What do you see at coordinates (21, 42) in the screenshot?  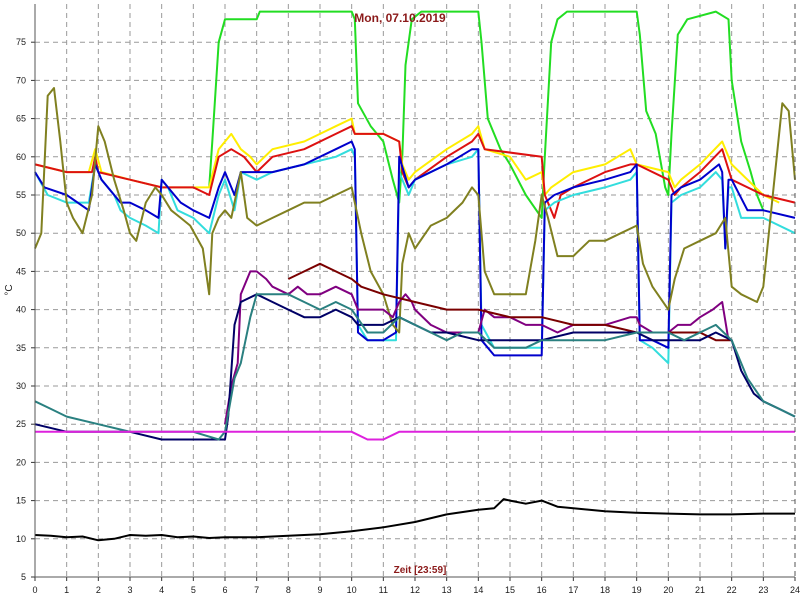 I see `y-tick-label: 75` at bounding box center [21, 42].